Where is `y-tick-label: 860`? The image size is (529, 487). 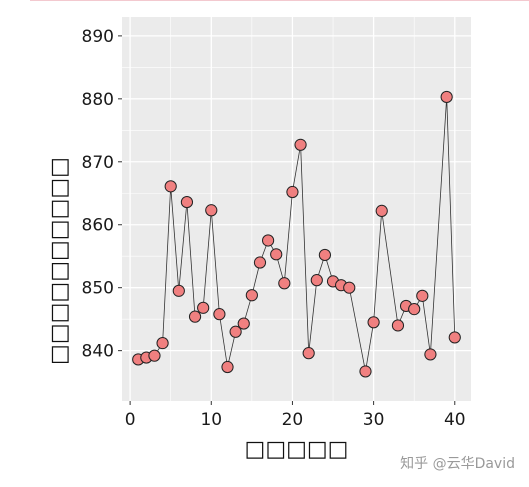
y-tick-label: 860 is located at coordinates (98, 226).